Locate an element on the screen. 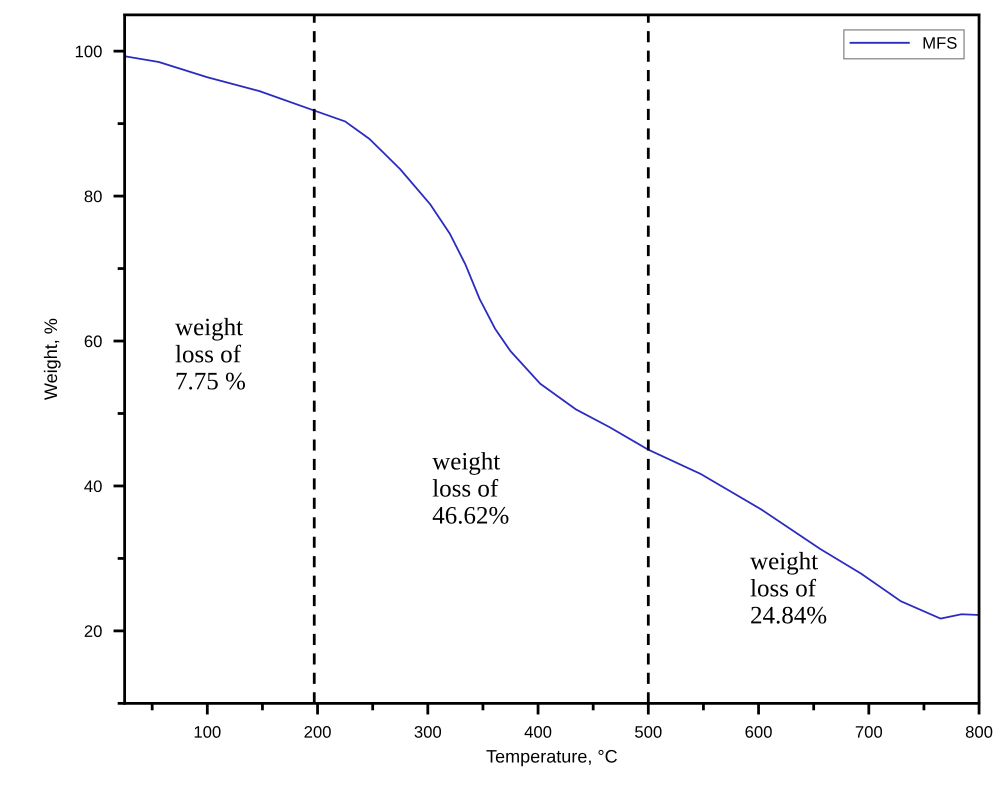 The width and height of the screenshot is (997, 785). y-tick-label: 60 is located at coordinates (93, 341).